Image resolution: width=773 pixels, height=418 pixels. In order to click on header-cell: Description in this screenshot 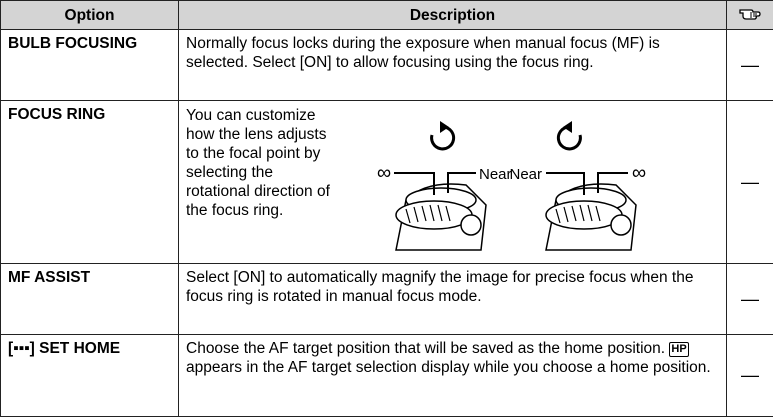, I will do `click(452, 15)`.